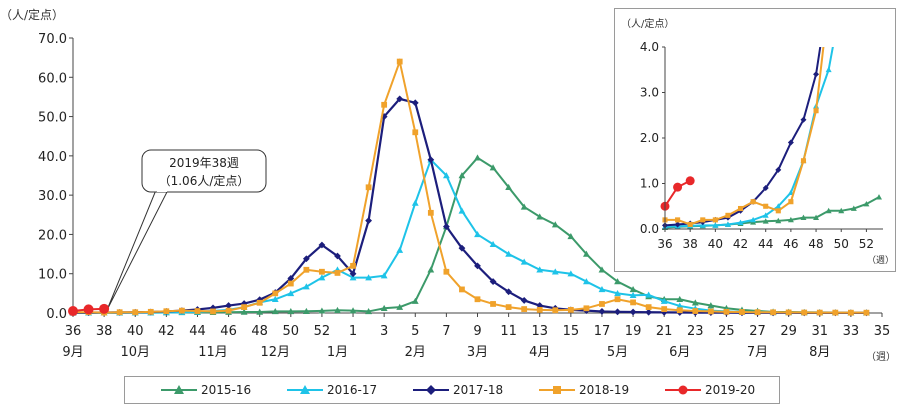  I want to click on main-x-tick-label: 40, so click(135, 331).